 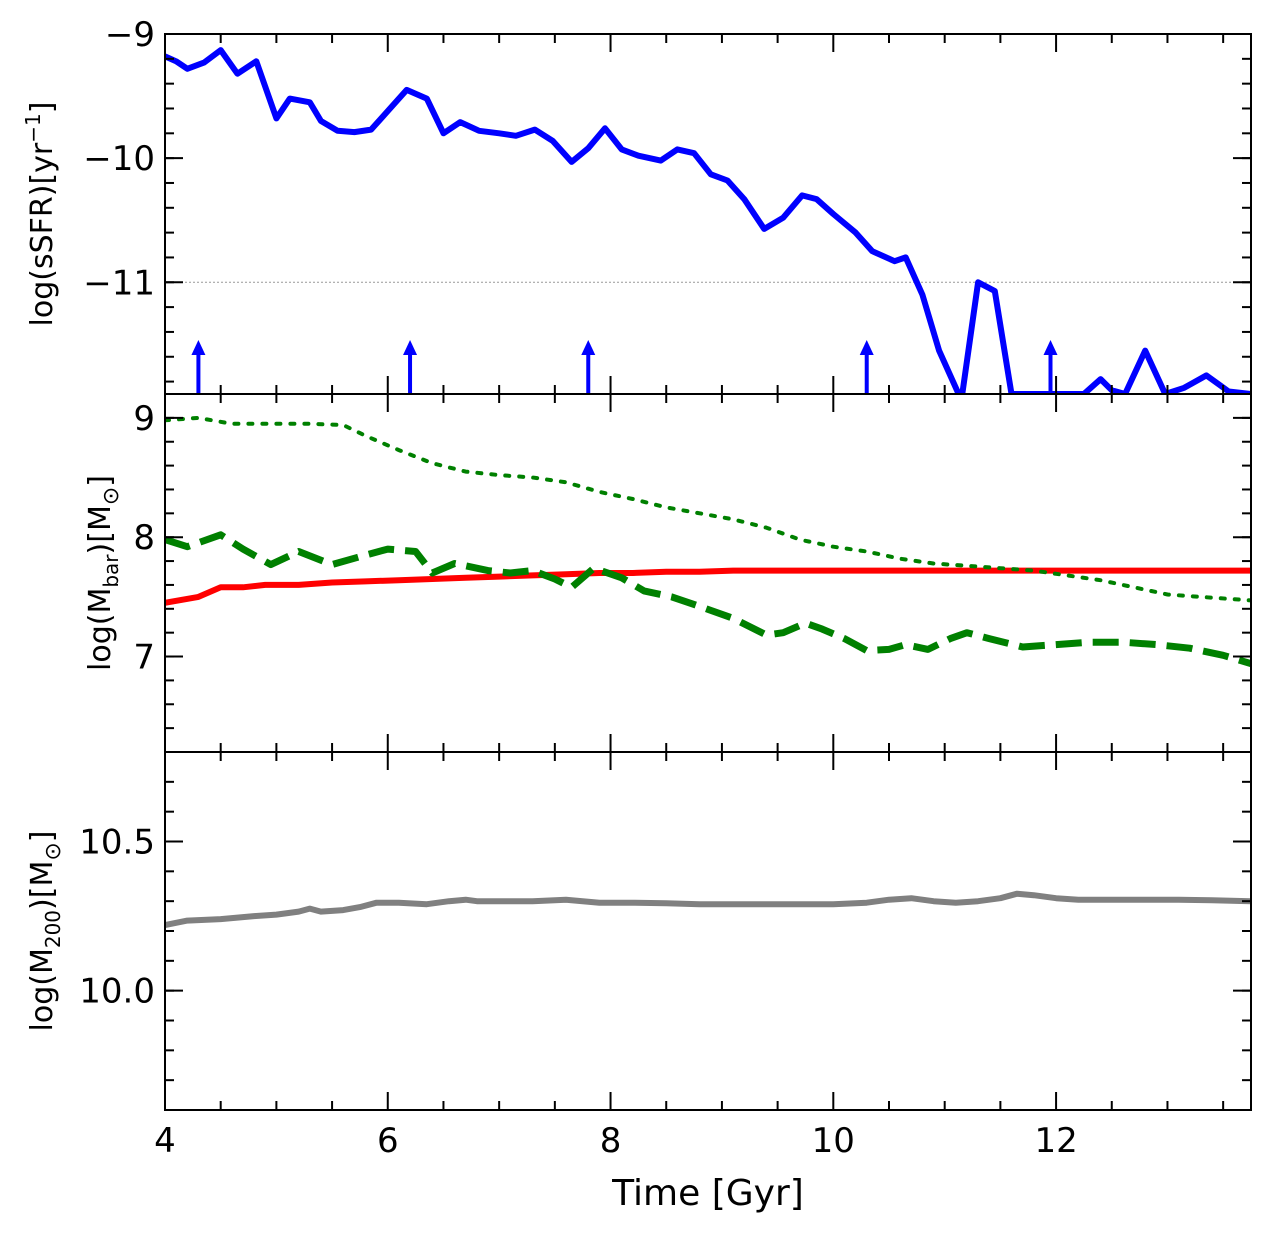 What do you see at coordinates (45, 931) in the screenshot?
I see `m200-ylabel: log(M200)[M⊙]` at bounding box center [45, 931].